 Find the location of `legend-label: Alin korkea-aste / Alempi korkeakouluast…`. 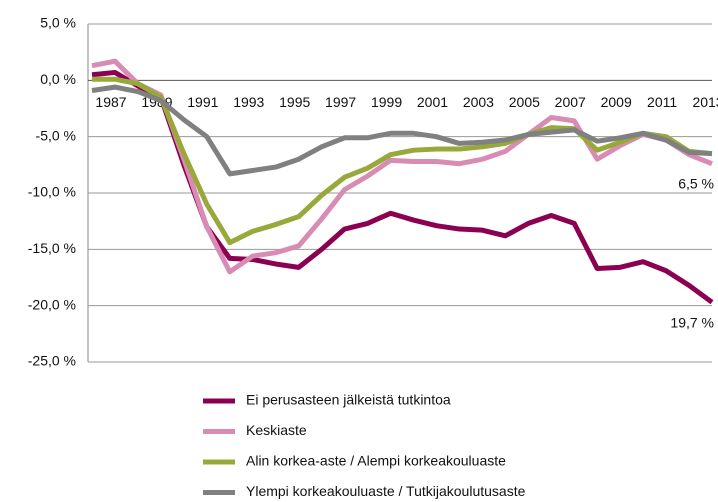

legend-label: Alin korkea-aste / Alempi korkeakouluast… is located at coordinates (376, 461).